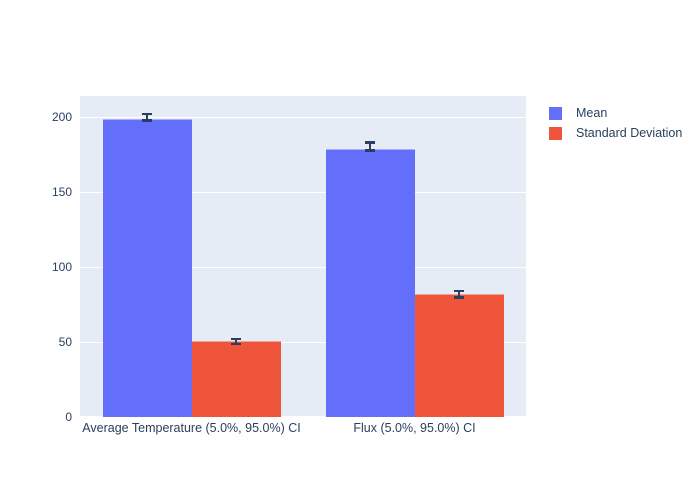 This screenshot has height=500, width=700. What do you see at coordinates (414, 428) in the screenshot?
I see `x-tick-label-flux-5-0-95-0-ci: Flux (5.0%, 95.0%) CI` at bounding box center [414, 428].